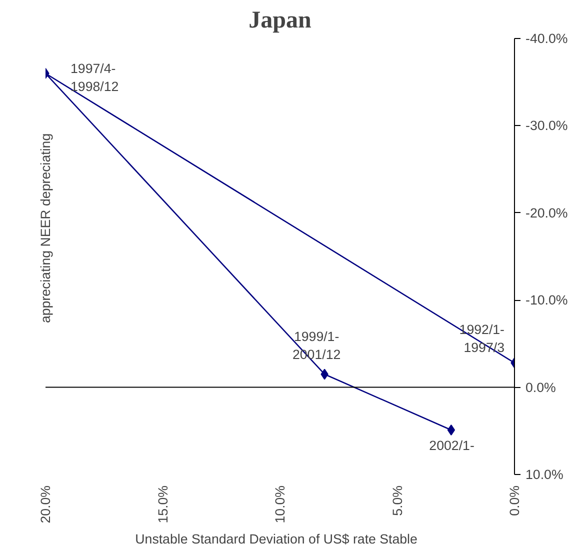 The width and height of the screenshot is (574, 549). I want to click on x-tick-label: 20.0%, so click(45, 504).